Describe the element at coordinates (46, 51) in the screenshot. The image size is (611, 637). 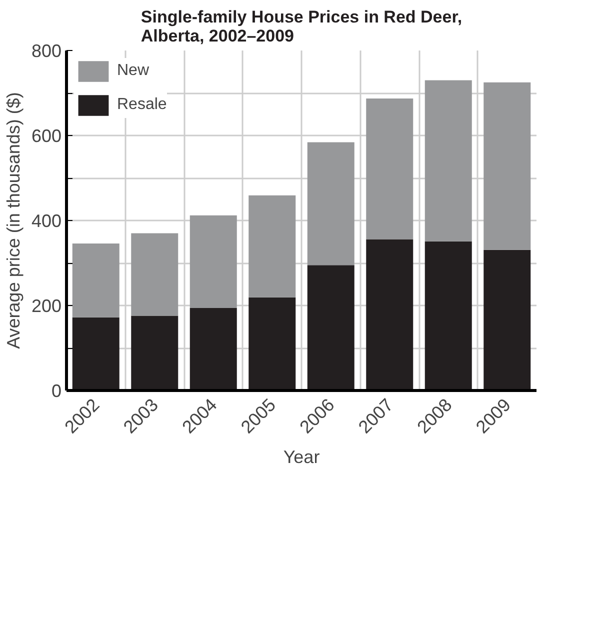
I see `y-tick-label: 800` at that location.